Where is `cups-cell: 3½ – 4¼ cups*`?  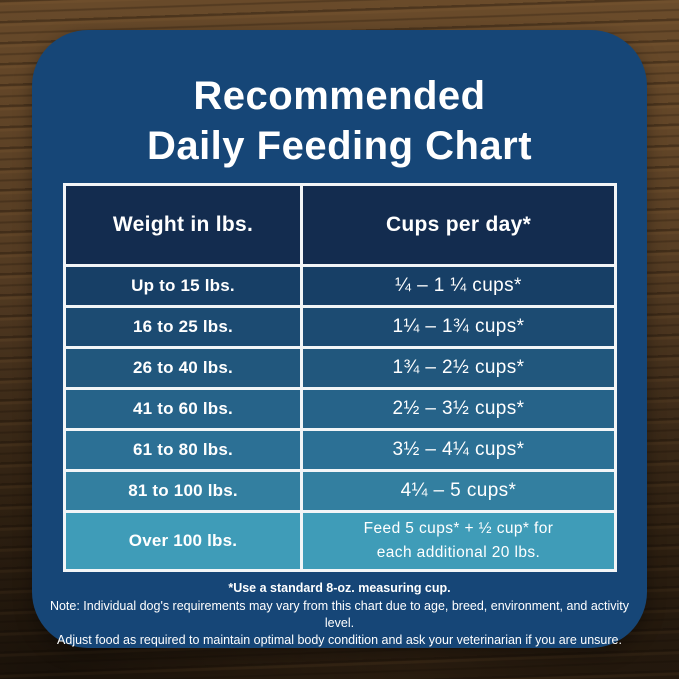 cups-cell: 3½ – 4¼ cups* is located at coordinates (458, 450).